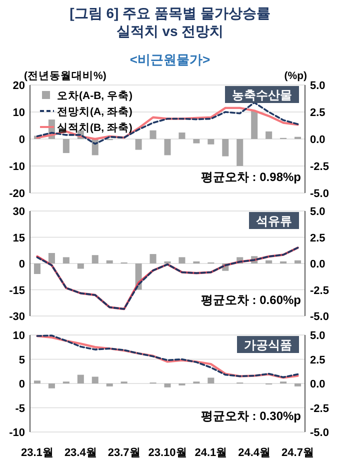 The height and width of the screenshot is (466, 340). What do you see at coordinates (94, 96) in the screenshot?
I see `legend-label: 오차(A-B, 우축)` at bounding box center [94, 96].